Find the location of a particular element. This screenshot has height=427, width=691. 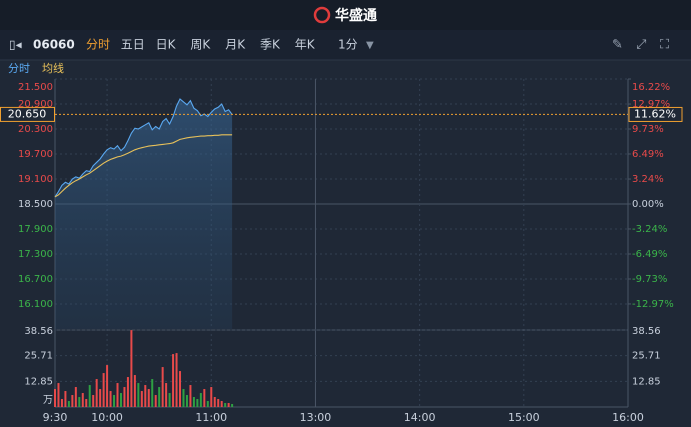

y-tick-label: 16.100 is located at coordinates (35, 304).